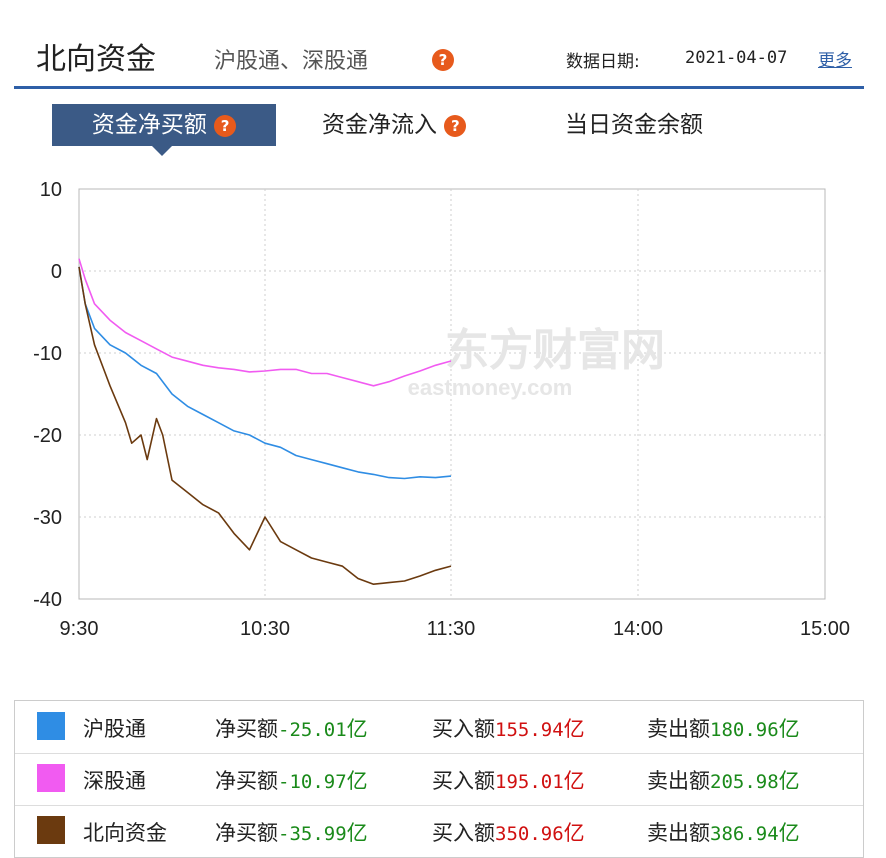 The height and width of the screenshot is (858, 886). I want to click on tab-net-inflow: 资金净流入 ?, so click(394, 125).